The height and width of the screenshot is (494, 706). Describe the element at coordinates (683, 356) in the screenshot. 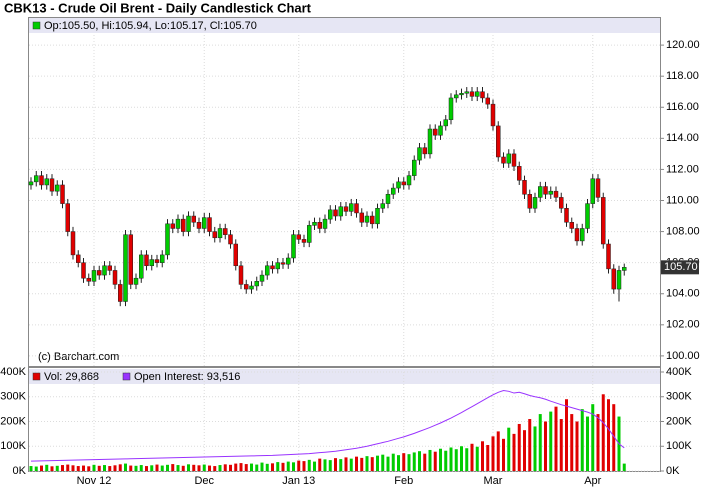

I see `y-tick-label: 100.00` at that location.